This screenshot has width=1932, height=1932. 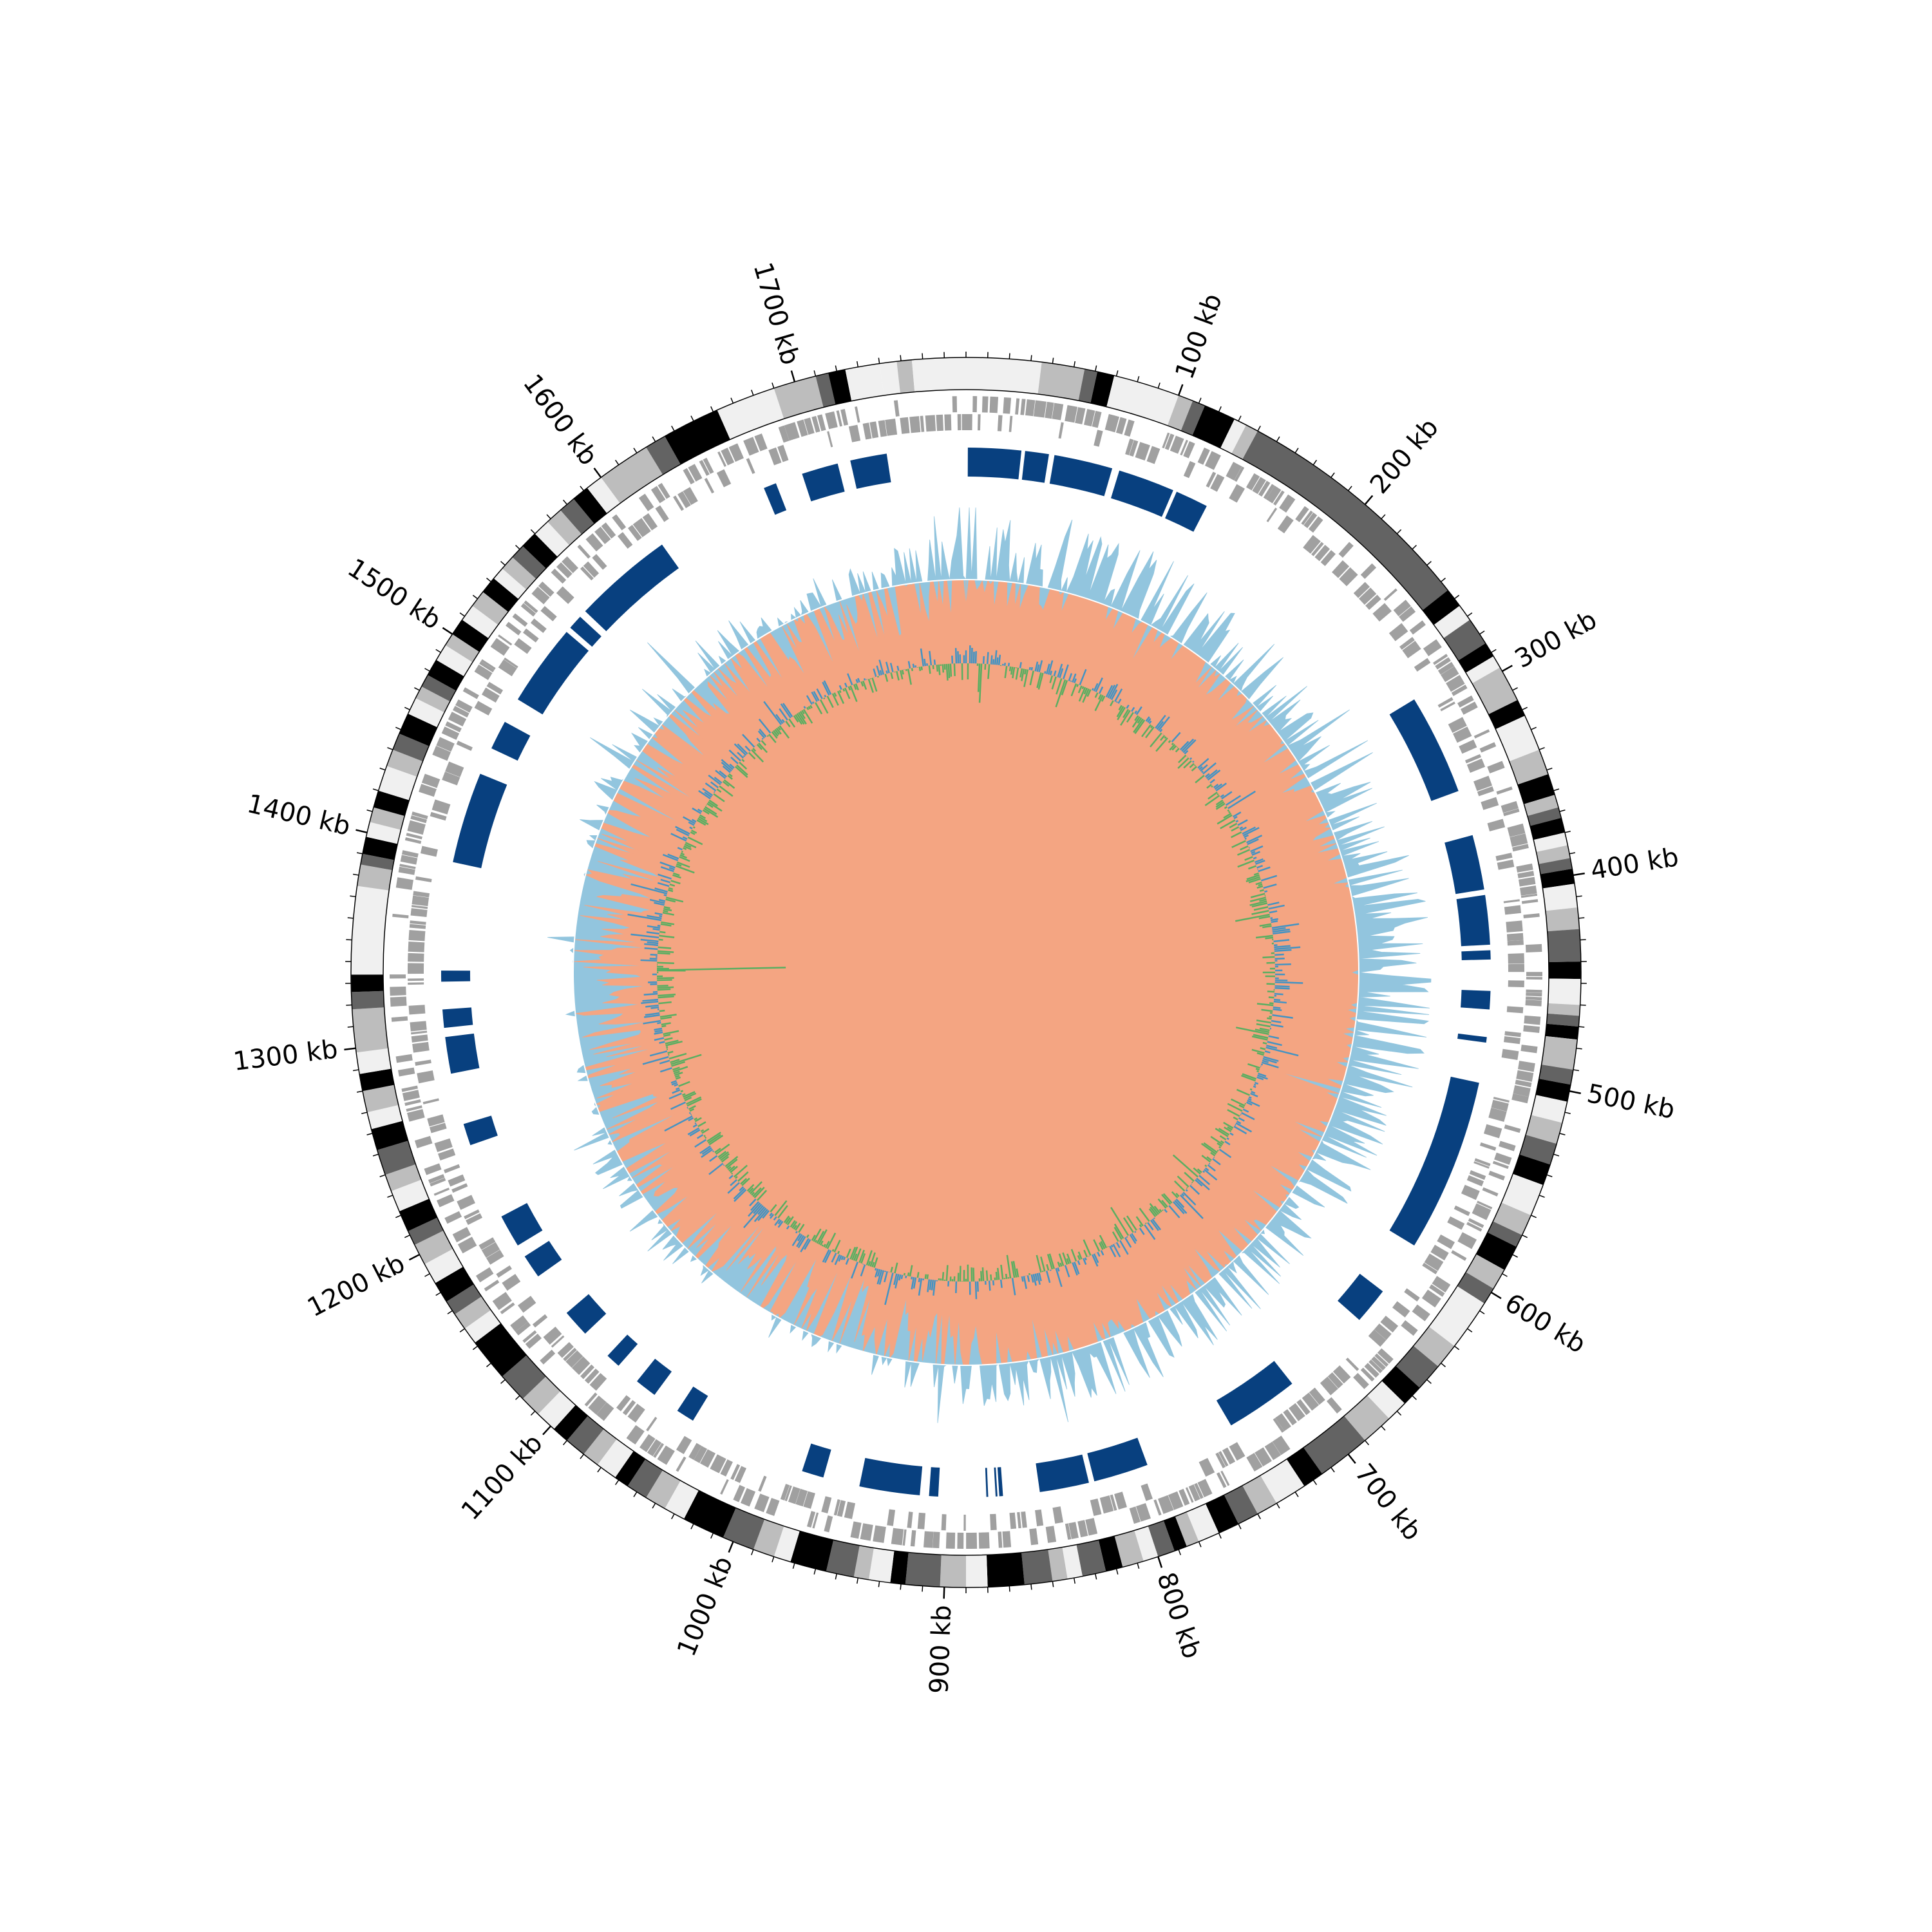 I want to click on scale-tick-label: 300 kb, so click(x=1556, y=639).